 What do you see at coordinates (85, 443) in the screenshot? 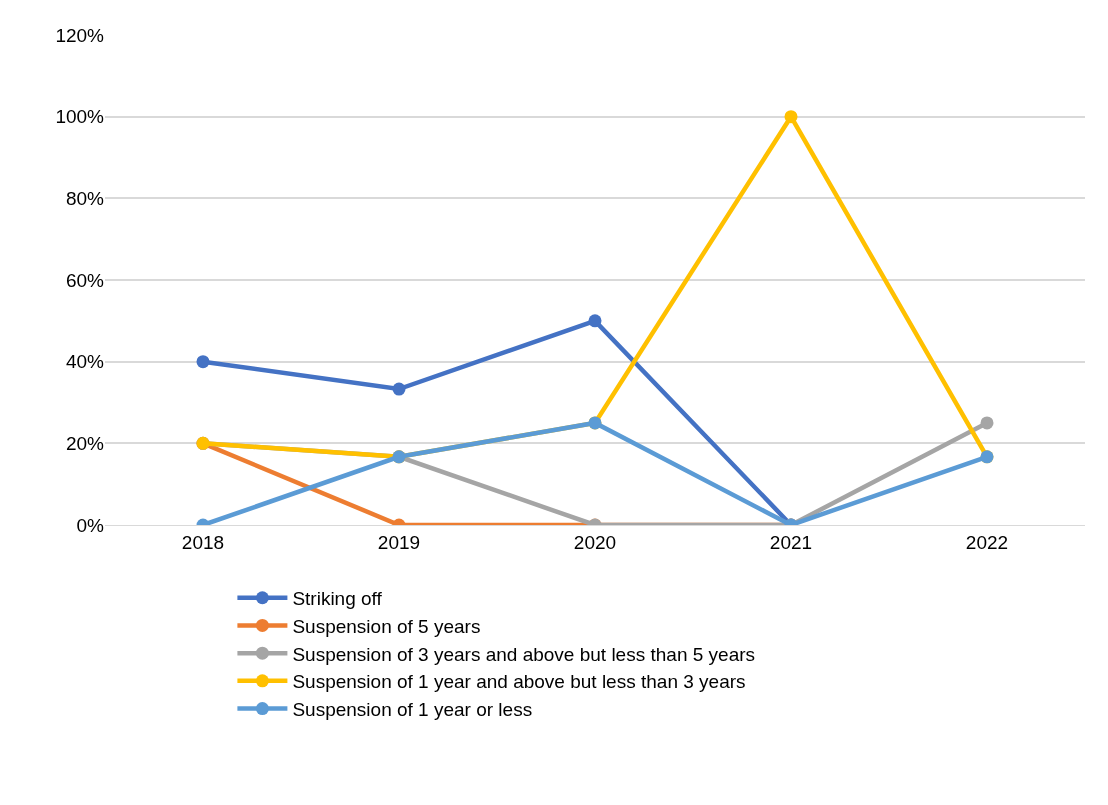
I see `y-tick-label: 20%` at bounding box center [85, 443].